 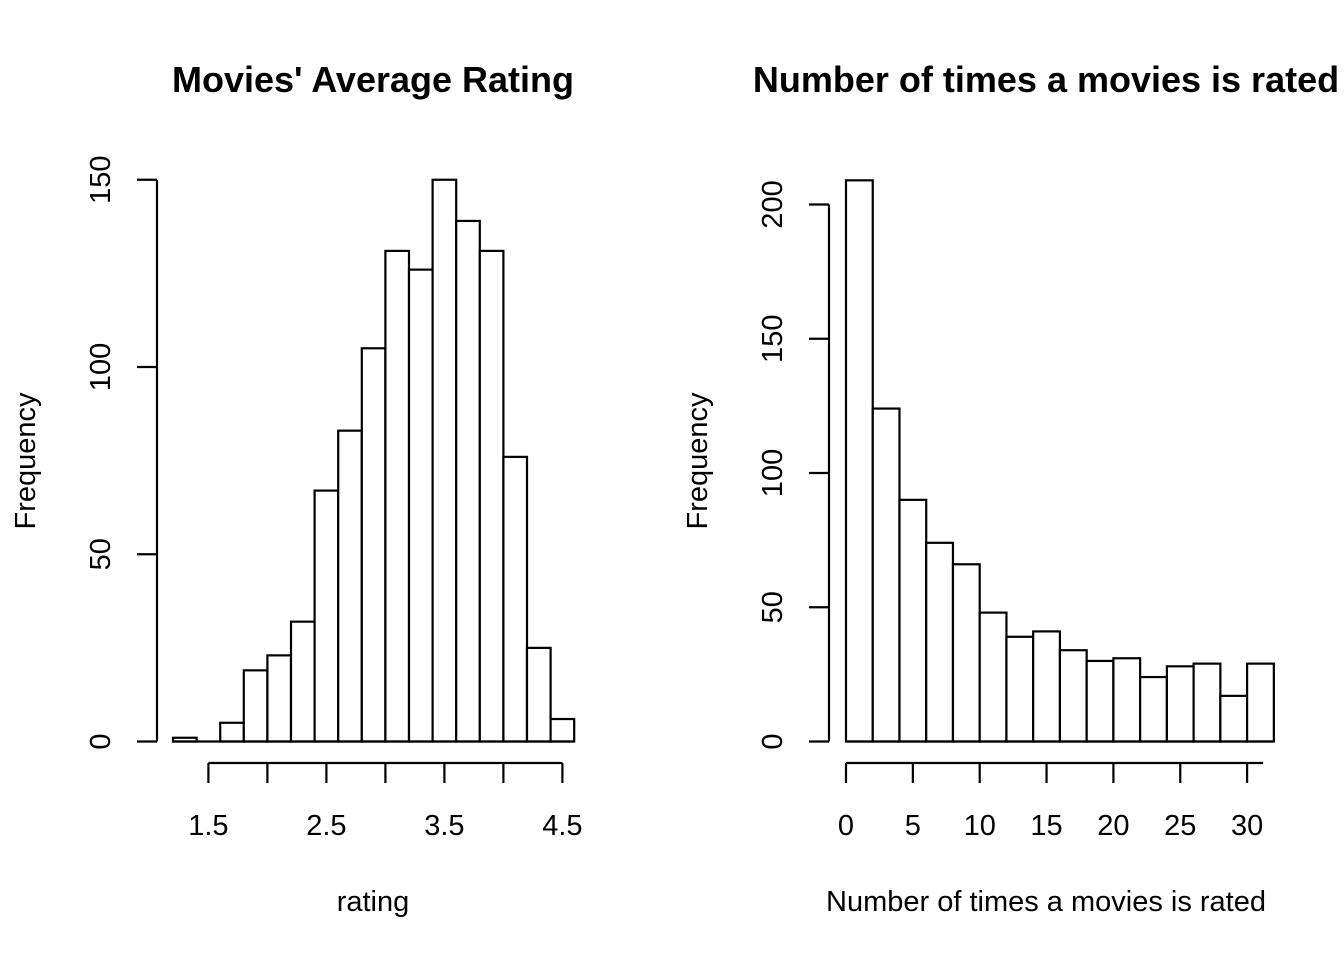 I want to click on x-tick-label: 10, so click(x=980, y=826).